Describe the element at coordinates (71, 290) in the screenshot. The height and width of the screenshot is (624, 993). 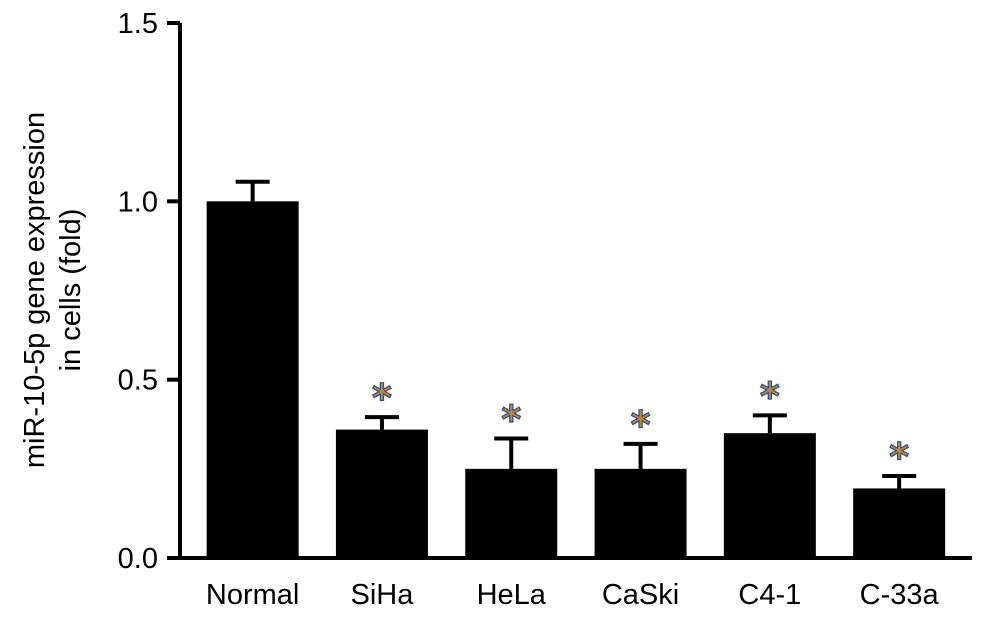
I see `y-axis-title-line-2: in cells (fold)` at that location.